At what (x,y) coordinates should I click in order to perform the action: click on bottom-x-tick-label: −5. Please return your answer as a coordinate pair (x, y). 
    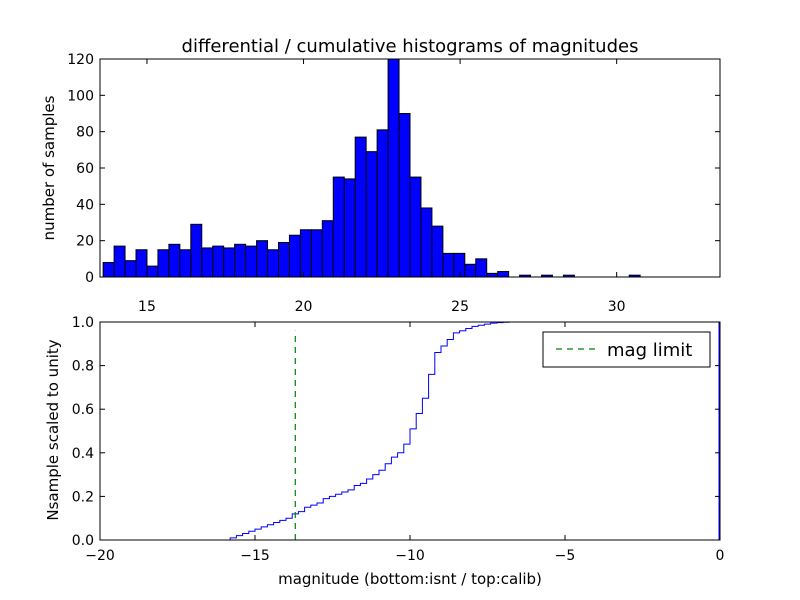
    Looking at the image, I should click on (565, 556).